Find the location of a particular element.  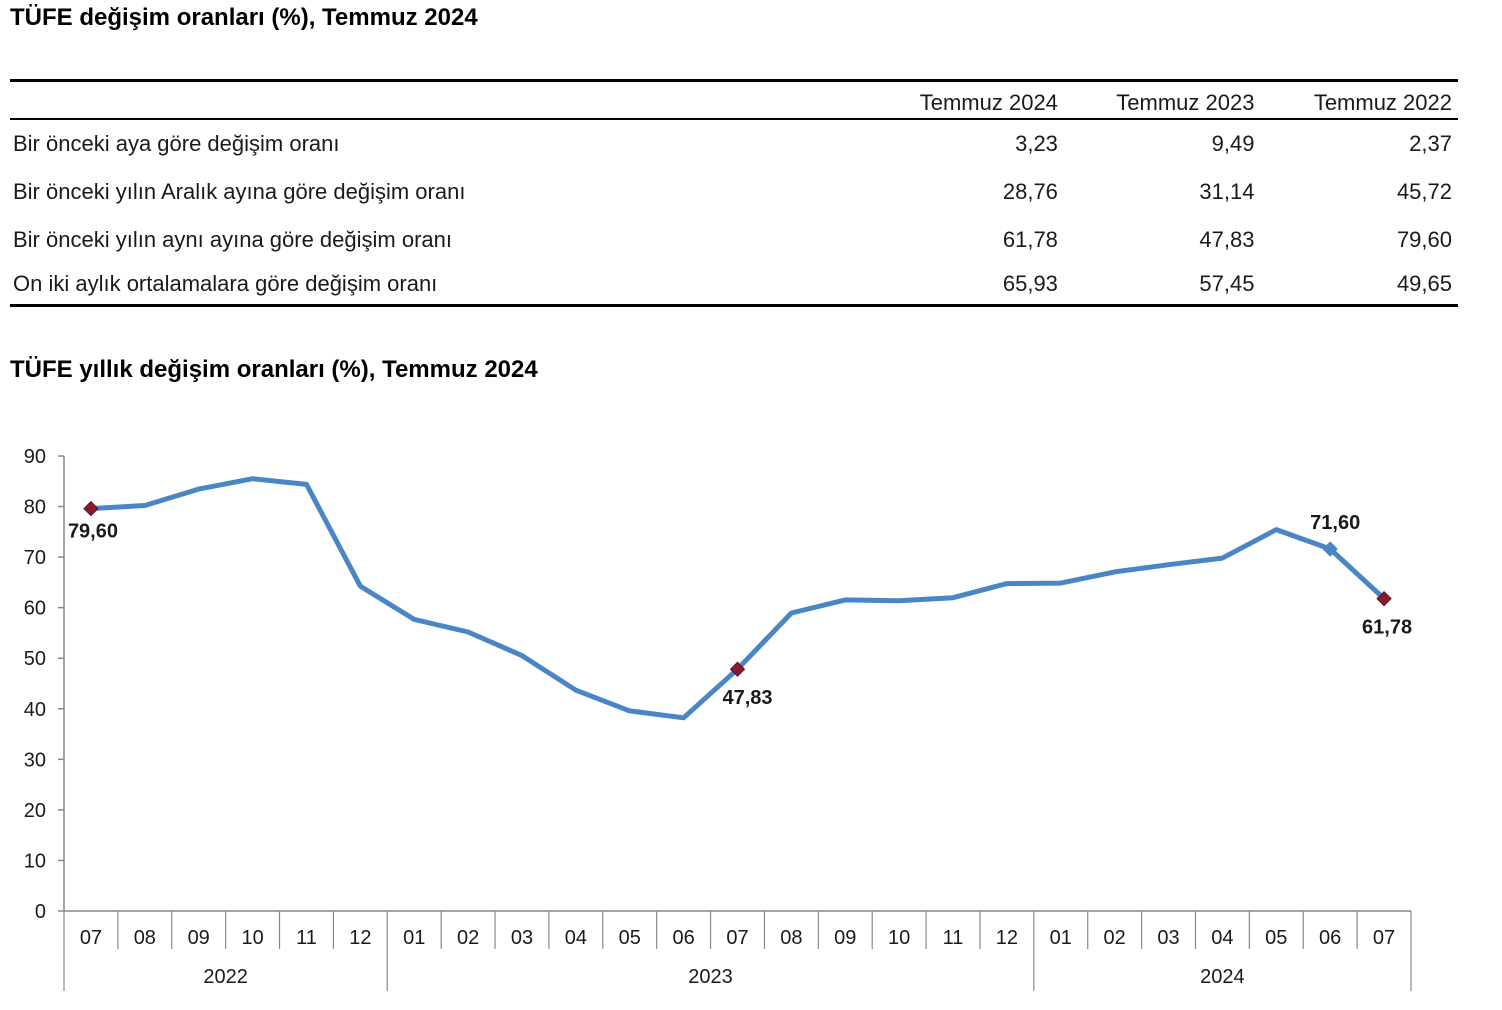

cell-value: 79,60 is located at coordinates (1424, 239).